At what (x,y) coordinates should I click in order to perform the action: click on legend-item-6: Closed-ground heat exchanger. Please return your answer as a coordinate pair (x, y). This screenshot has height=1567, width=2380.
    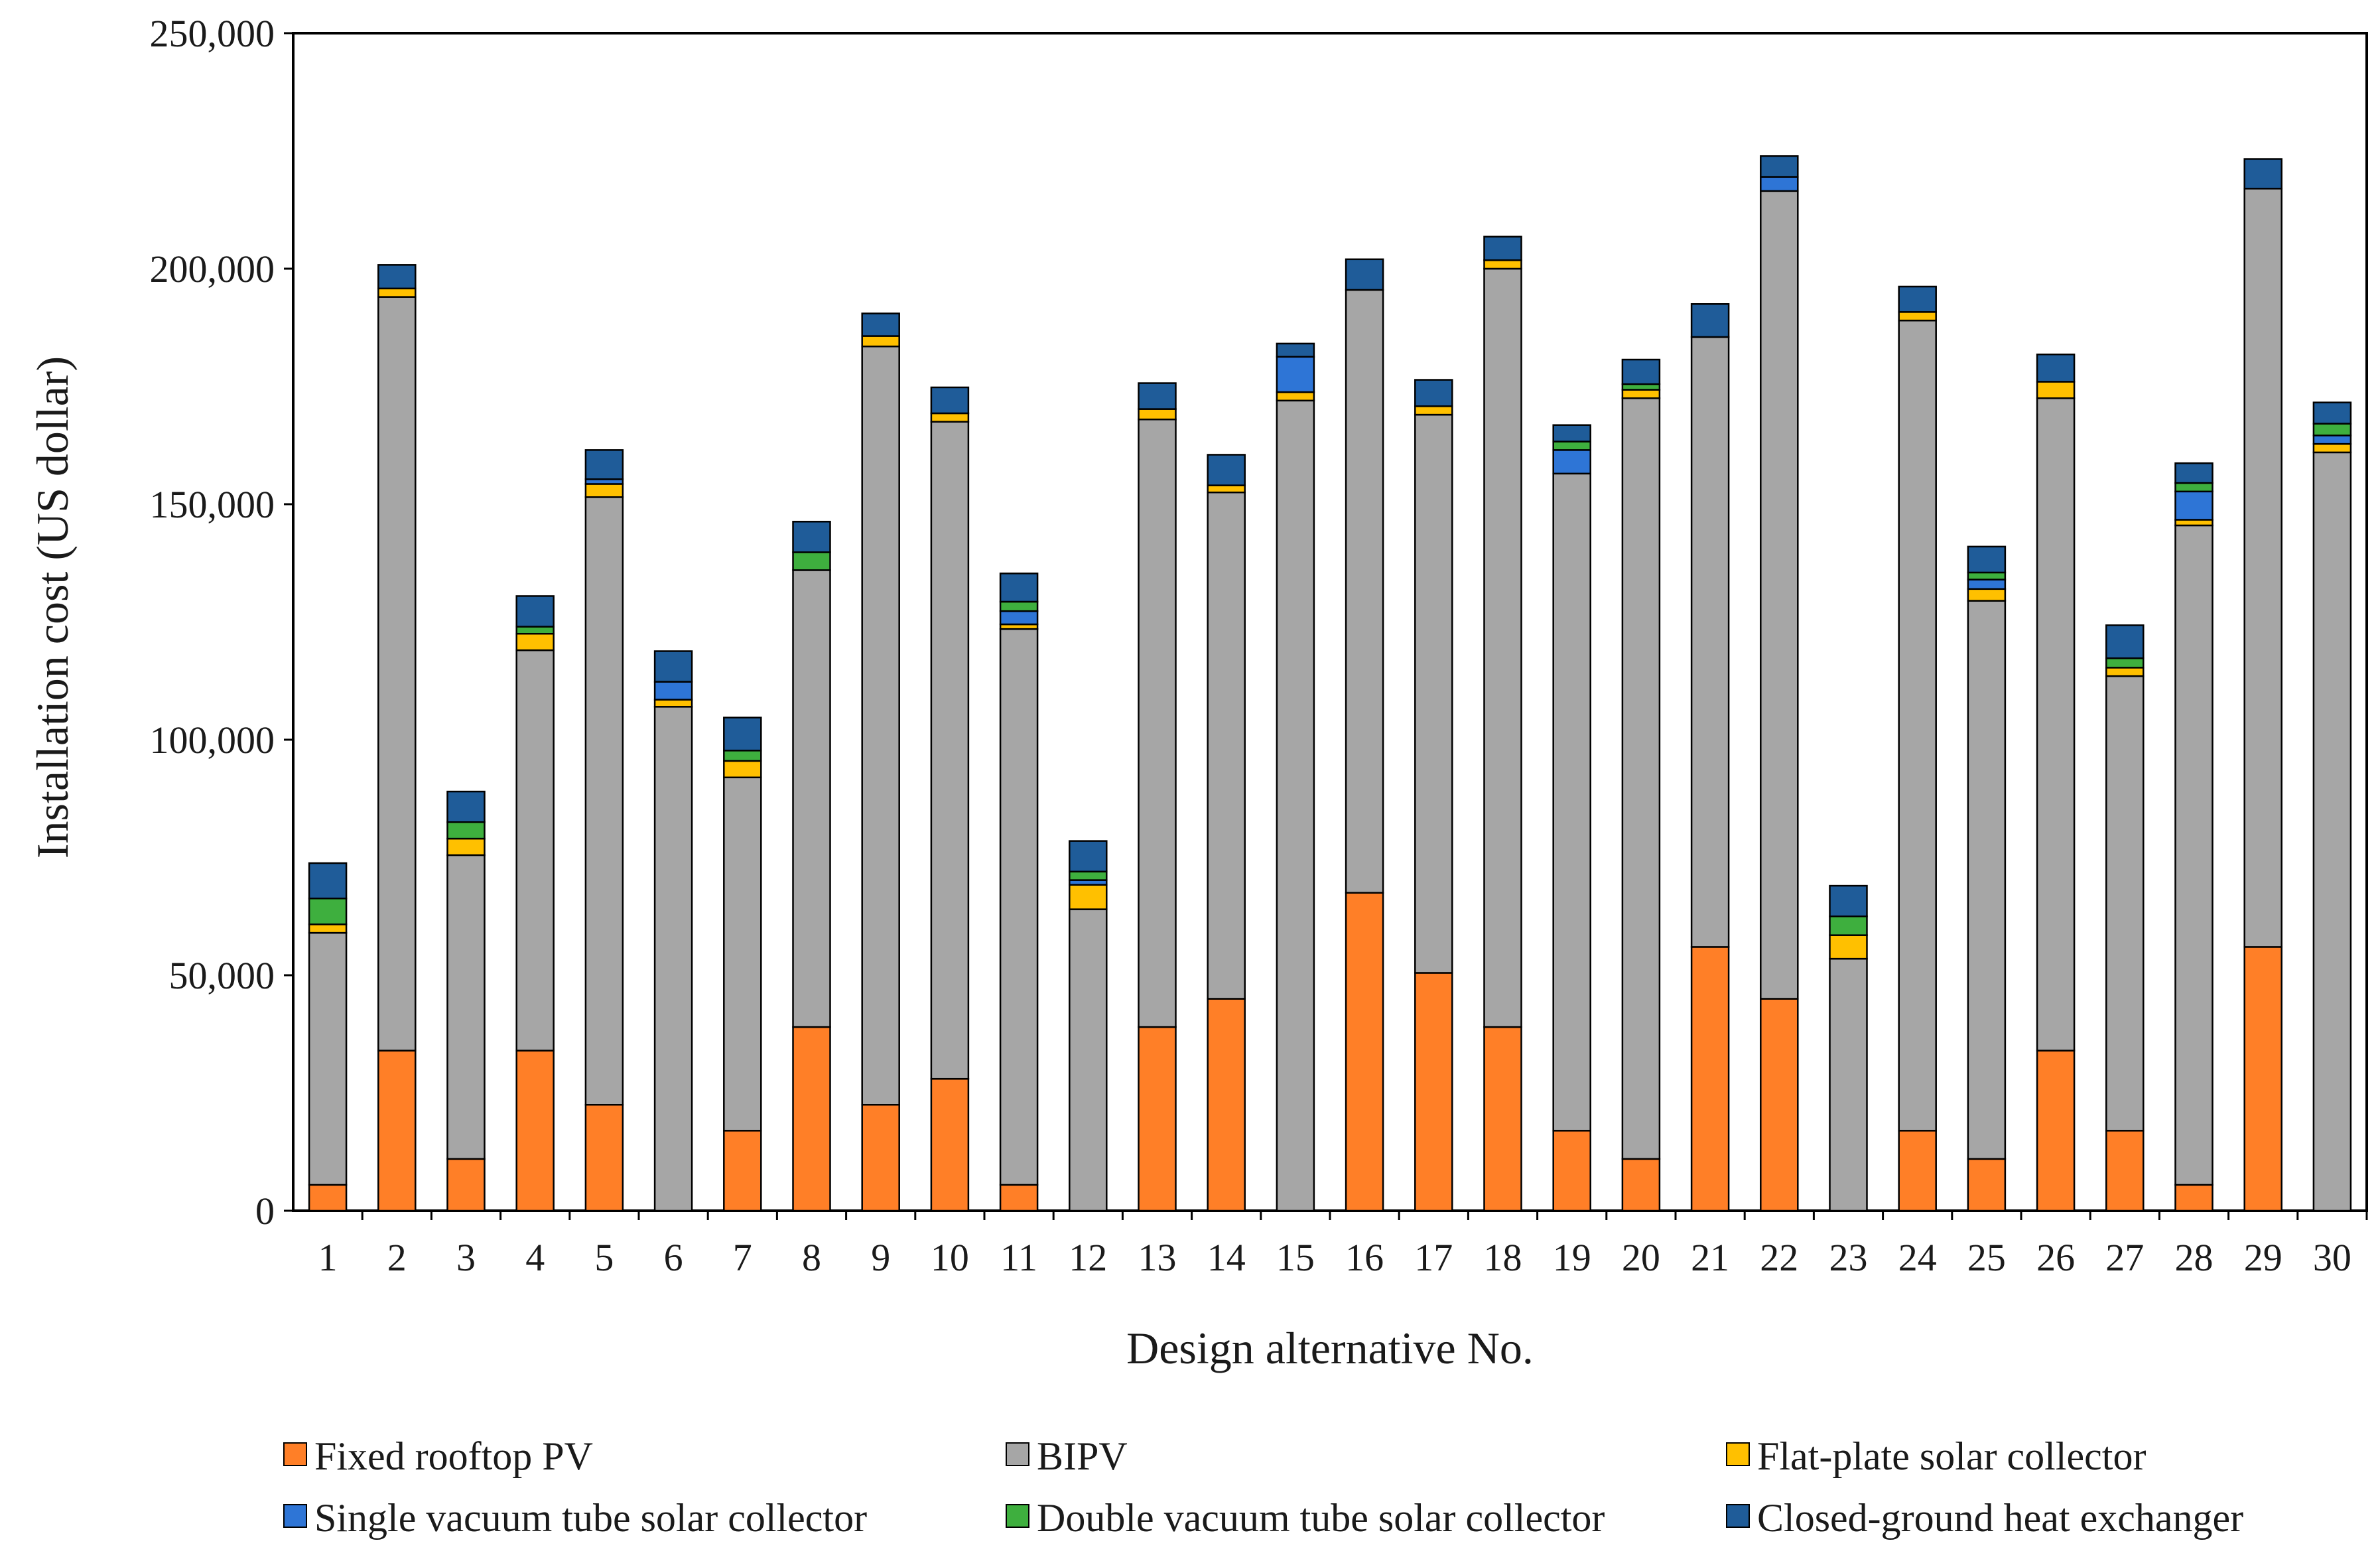
    Looking at the image, I should click on (1984, 1518).